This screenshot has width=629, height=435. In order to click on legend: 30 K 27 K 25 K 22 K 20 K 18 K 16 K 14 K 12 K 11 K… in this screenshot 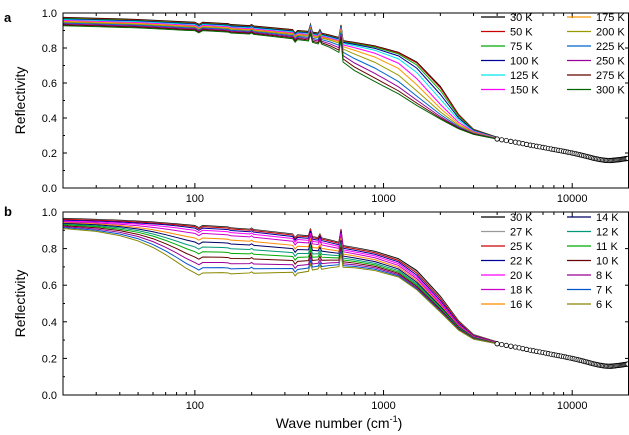, I will do `click(550, 261)`.